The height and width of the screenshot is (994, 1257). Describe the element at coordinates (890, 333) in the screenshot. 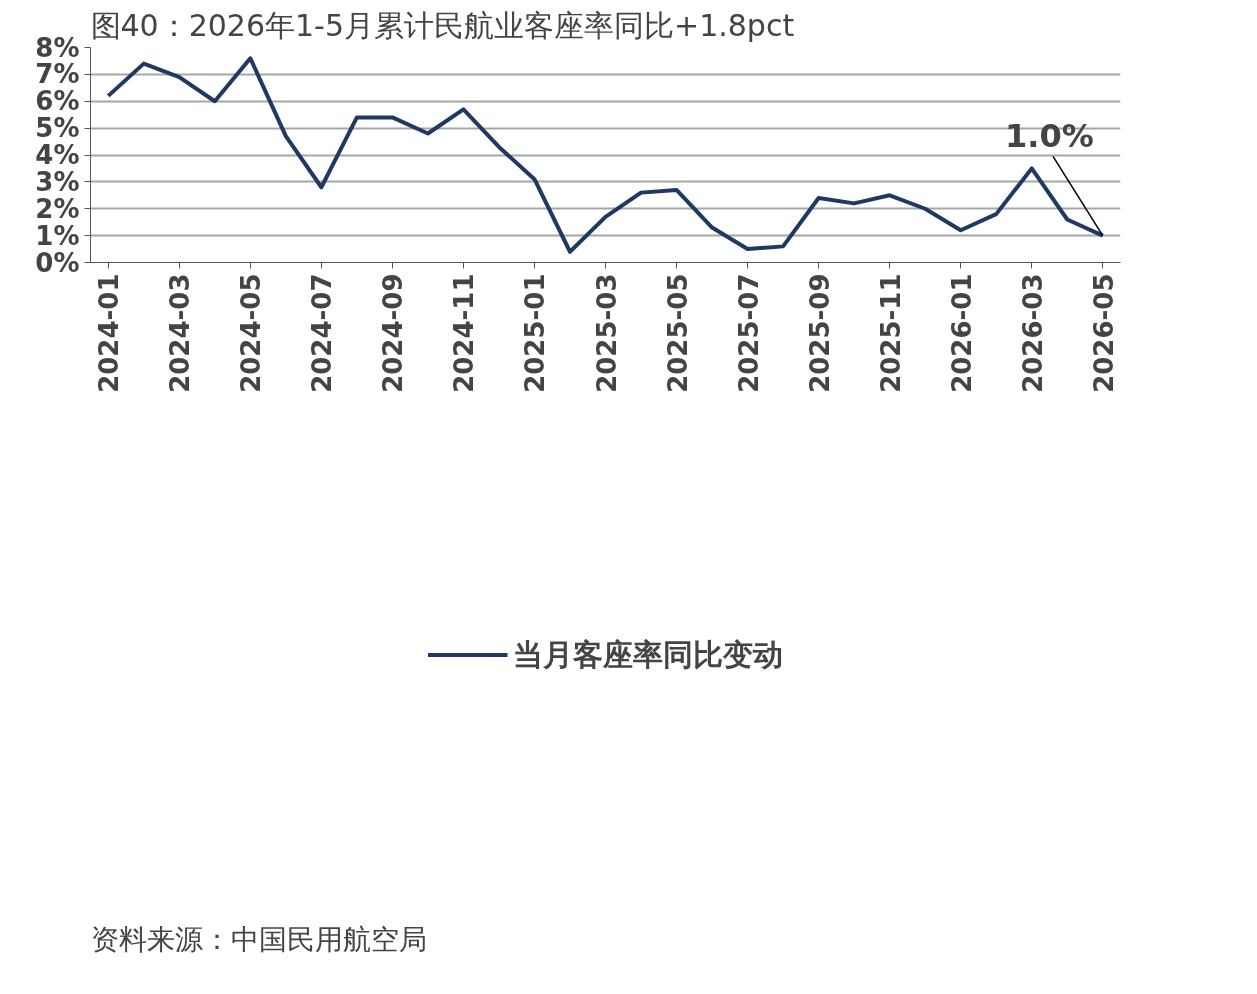

I see `x-tick-label: 2025-11` at that location.